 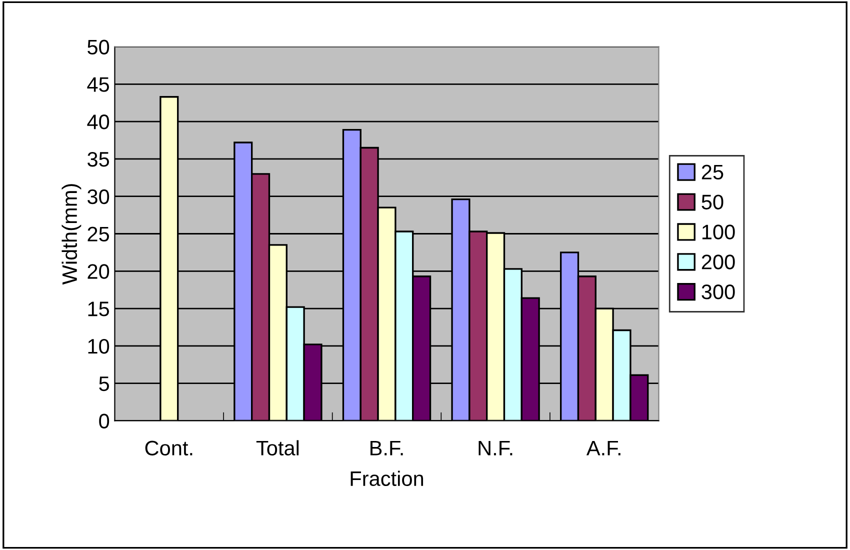 I want to click on y-axis-title: Width(mm), so click(x=72, y=234).